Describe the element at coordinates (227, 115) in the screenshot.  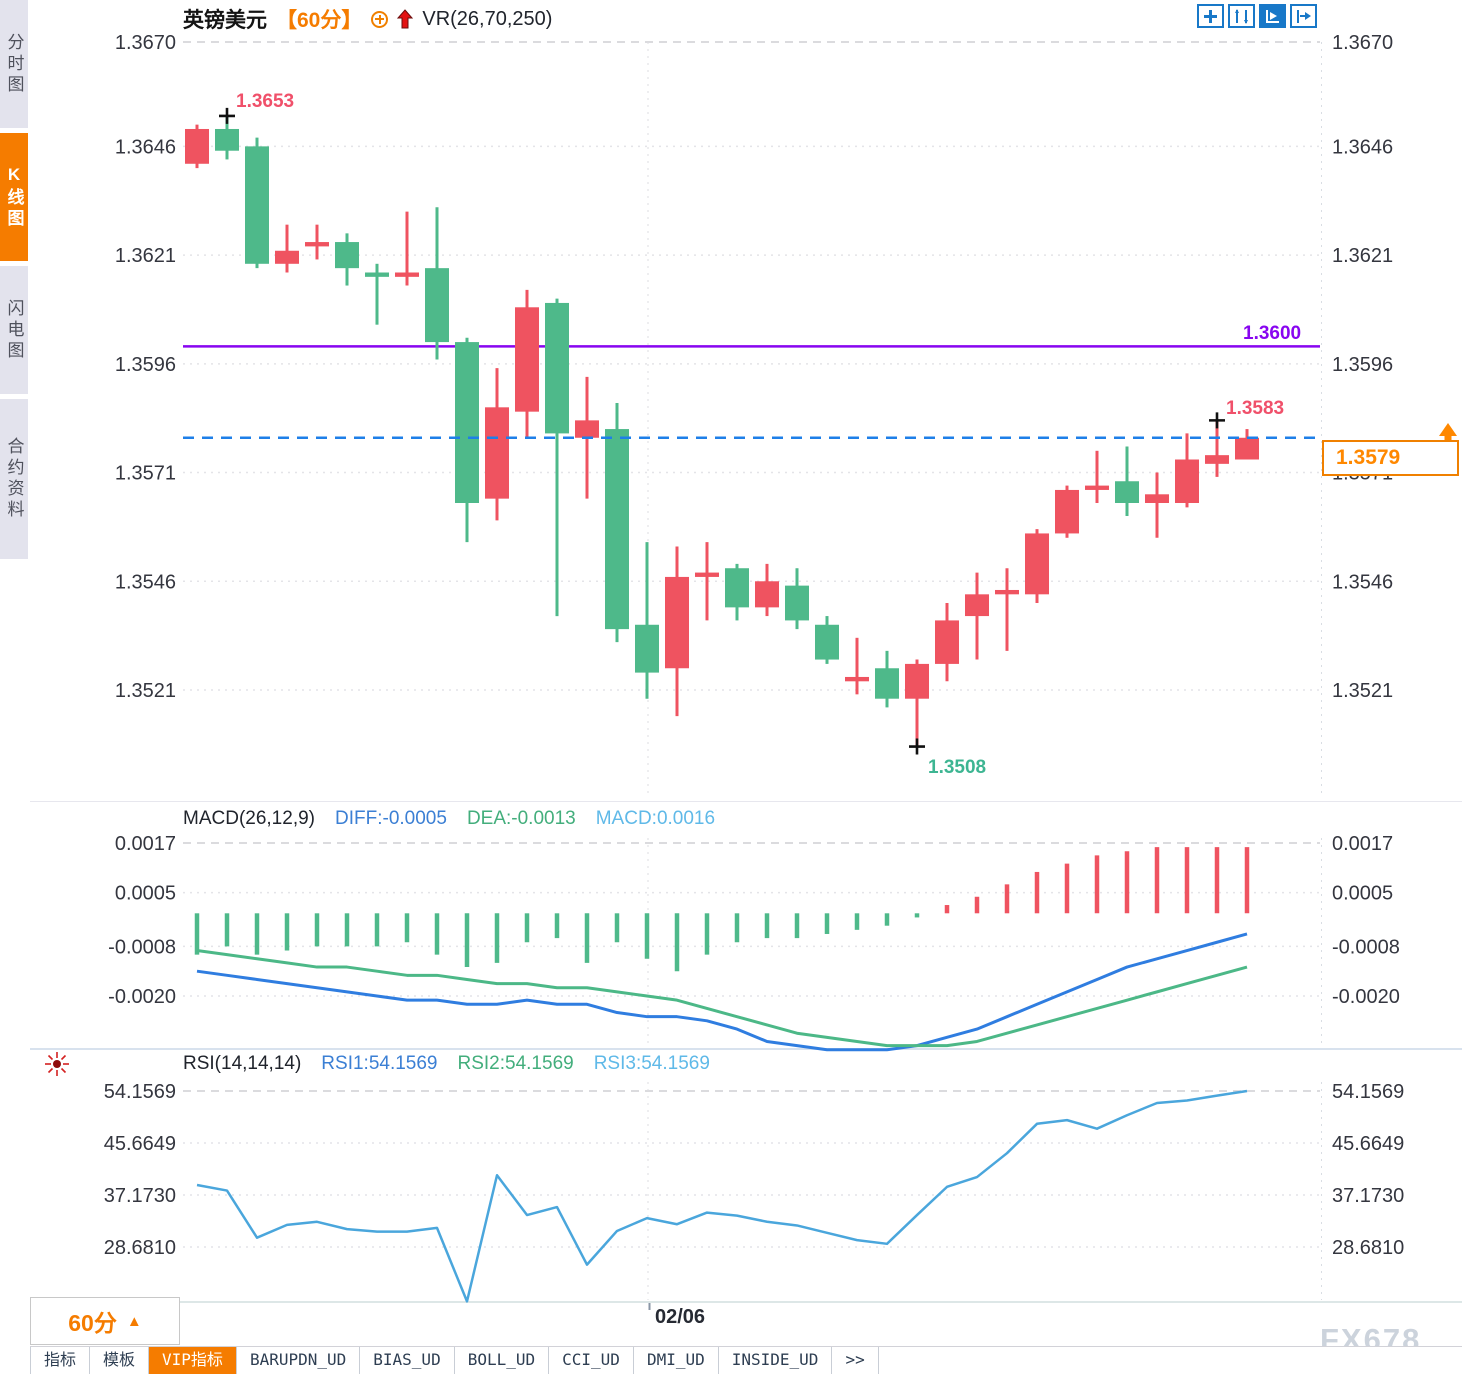
I see `swing-high-marker-icon` at that location.